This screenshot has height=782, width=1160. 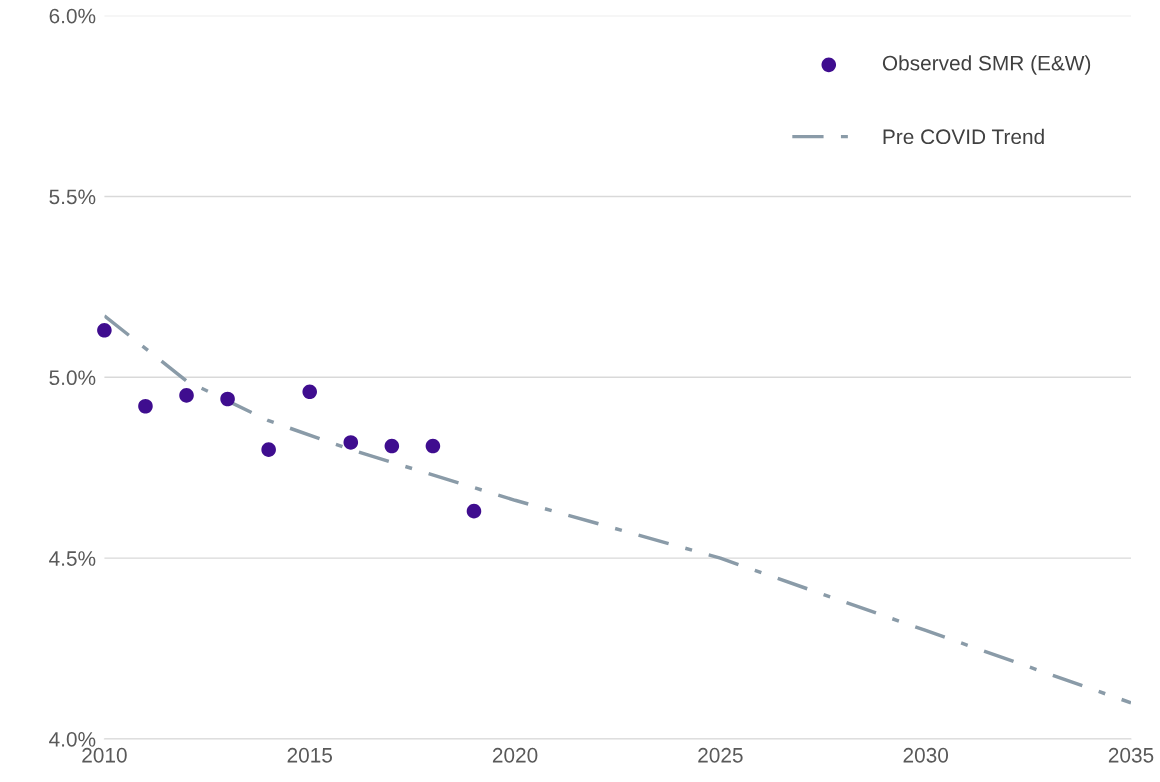 I want to click on y-tick-label: 5.0%, so click(x=72, y=378).